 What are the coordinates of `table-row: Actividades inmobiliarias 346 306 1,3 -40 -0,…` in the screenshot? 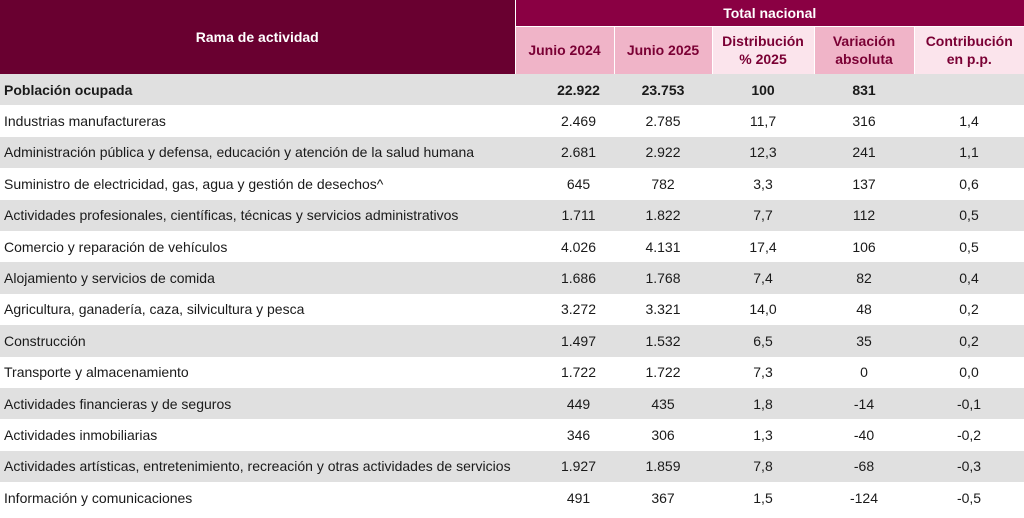 It's located at (512, 434).